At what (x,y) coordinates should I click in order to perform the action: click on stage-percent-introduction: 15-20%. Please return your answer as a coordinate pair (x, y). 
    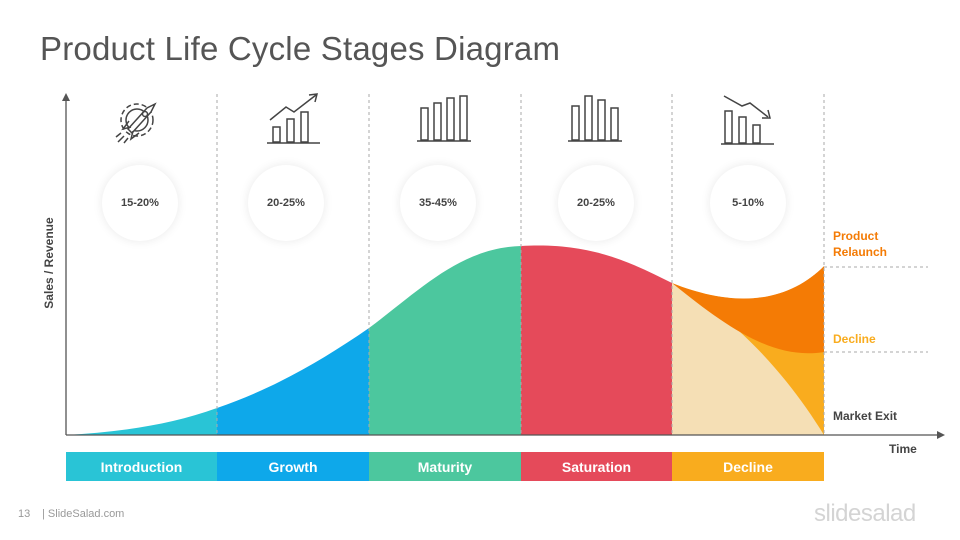
    Looking at the image, I should click on (140, 203).